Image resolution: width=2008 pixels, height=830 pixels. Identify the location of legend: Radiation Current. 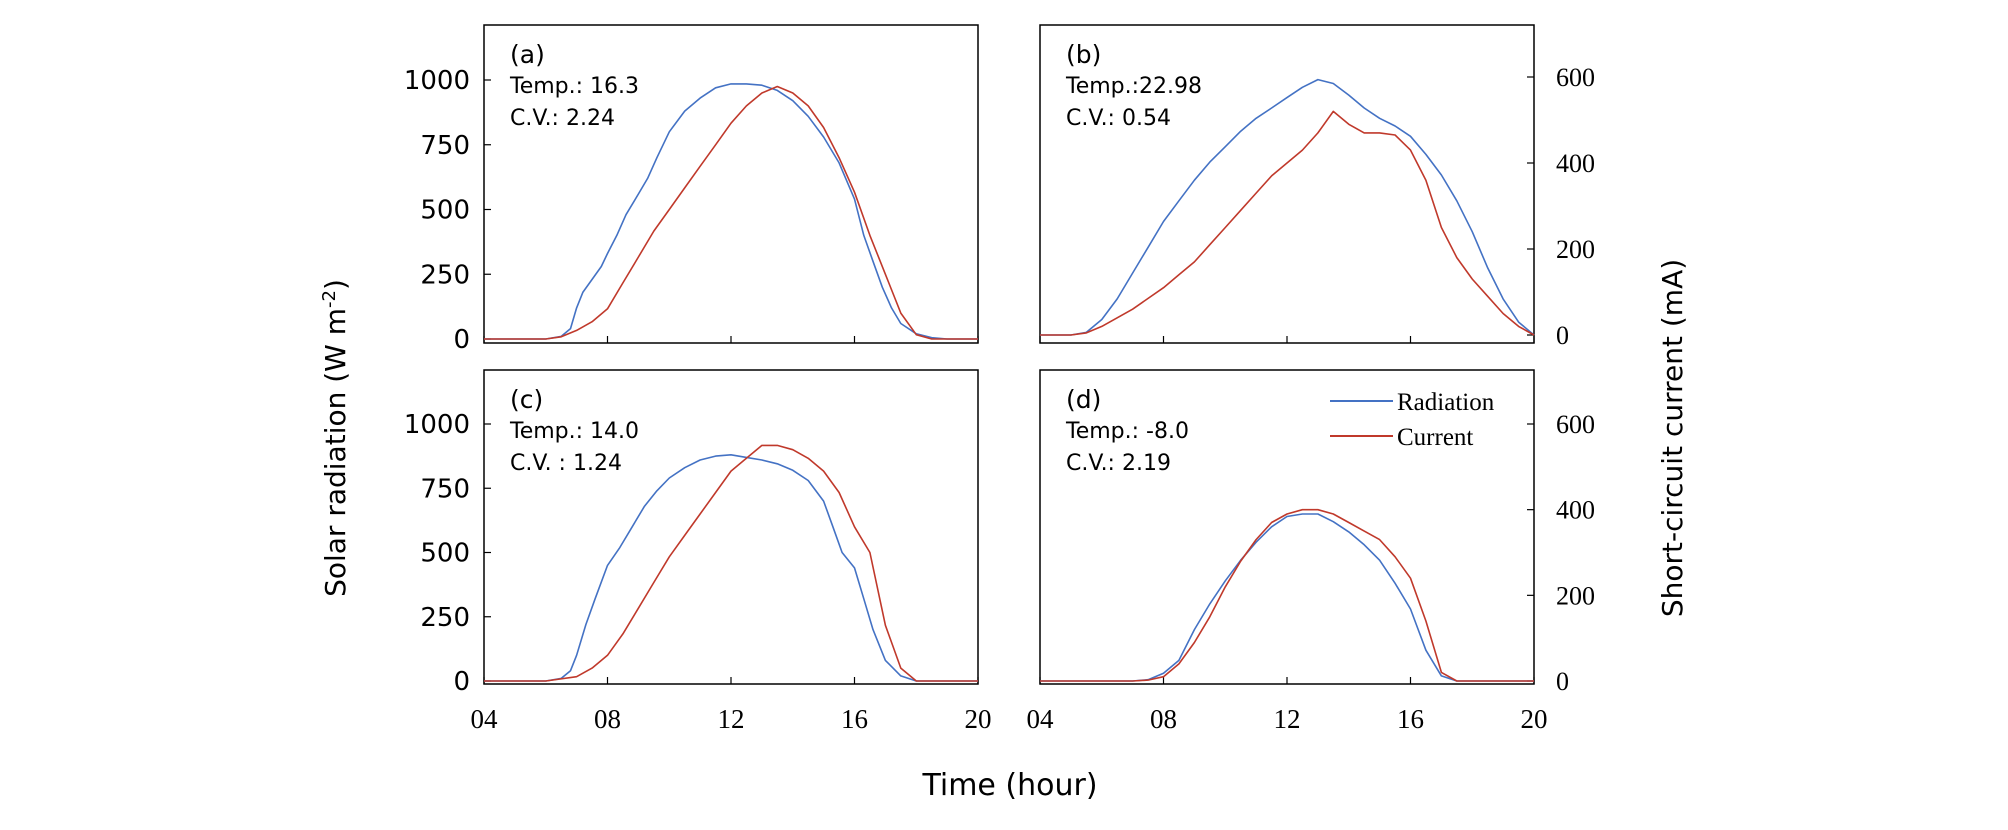
(1412, 420).